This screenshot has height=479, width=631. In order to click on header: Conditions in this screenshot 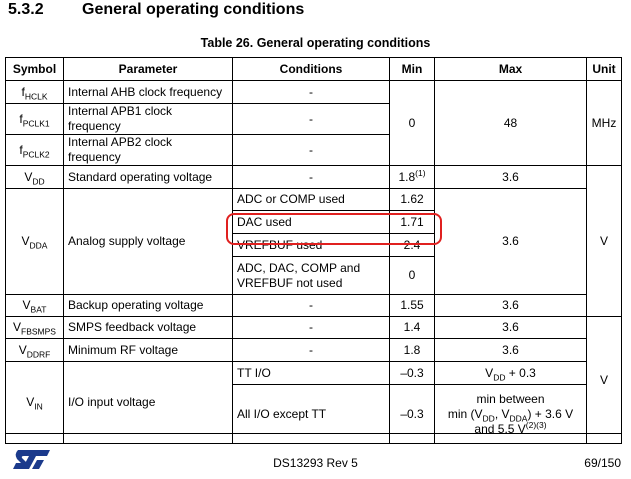, I will do `click(311, 69)`.